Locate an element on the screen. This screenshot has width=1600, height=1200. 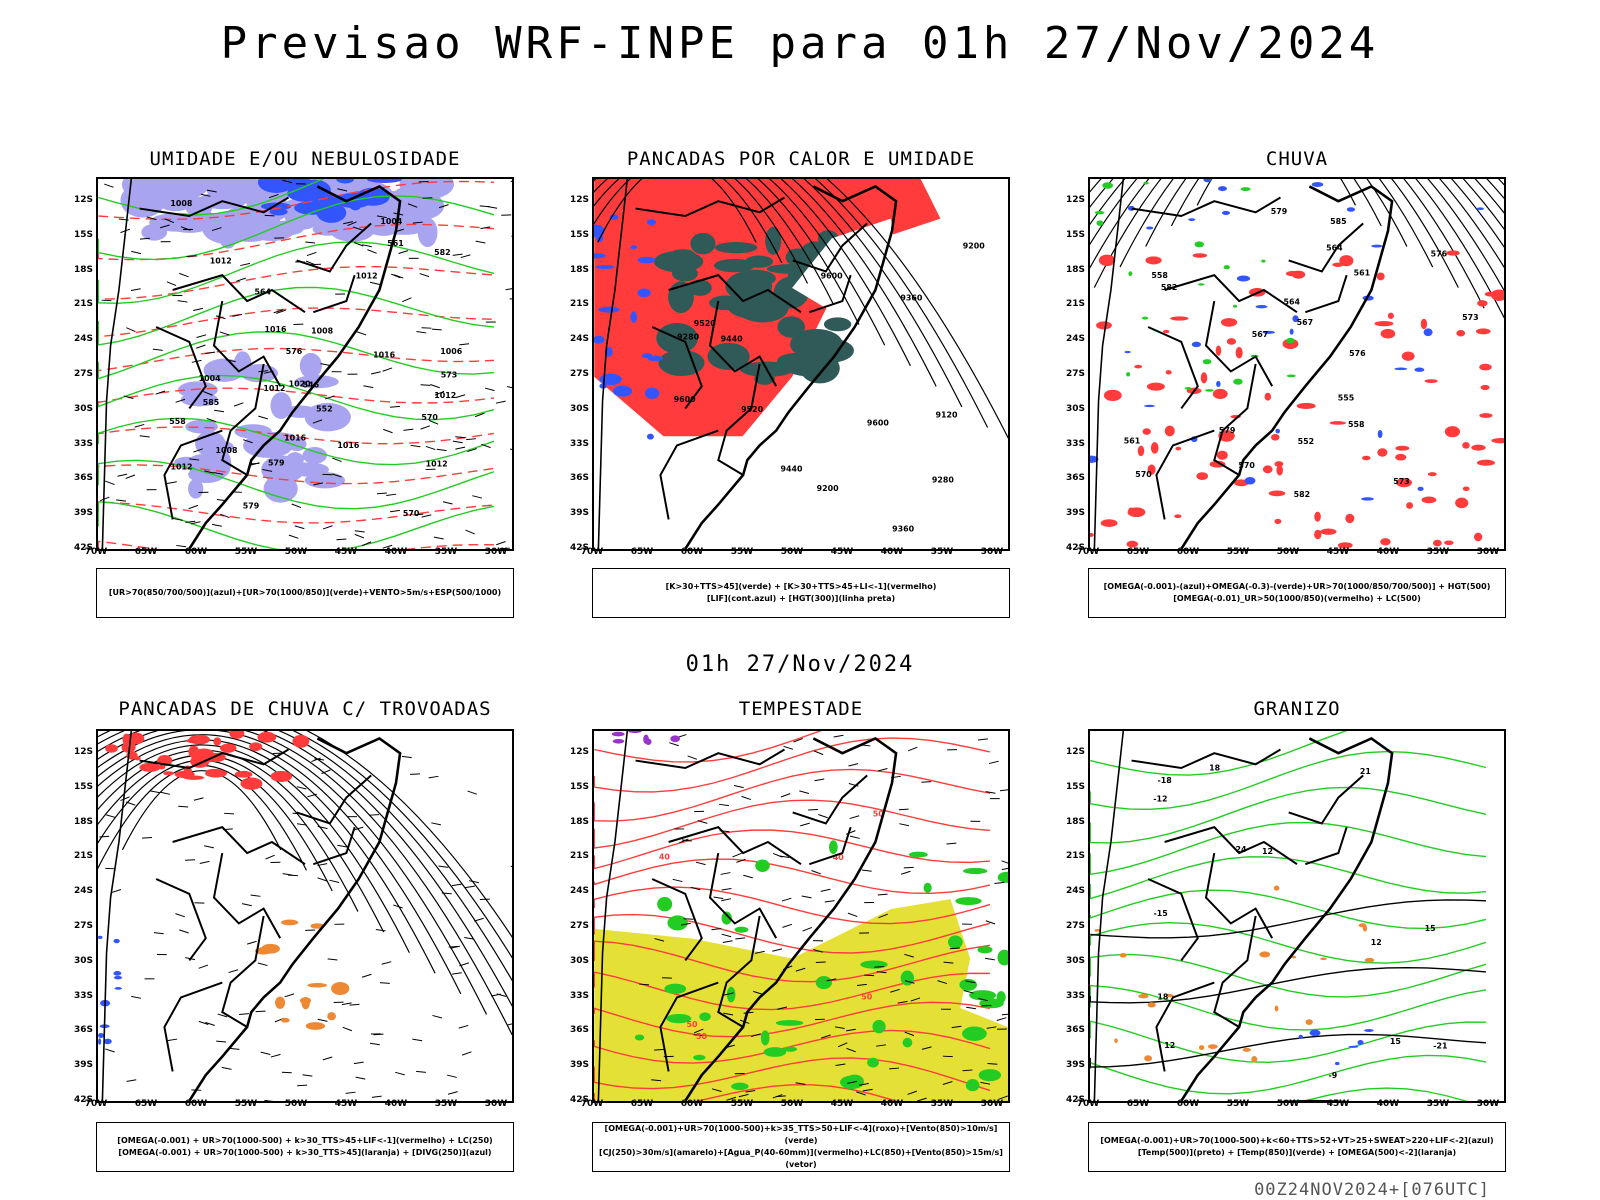
contour-label: 12 is located at coordinates (1169, 1045).